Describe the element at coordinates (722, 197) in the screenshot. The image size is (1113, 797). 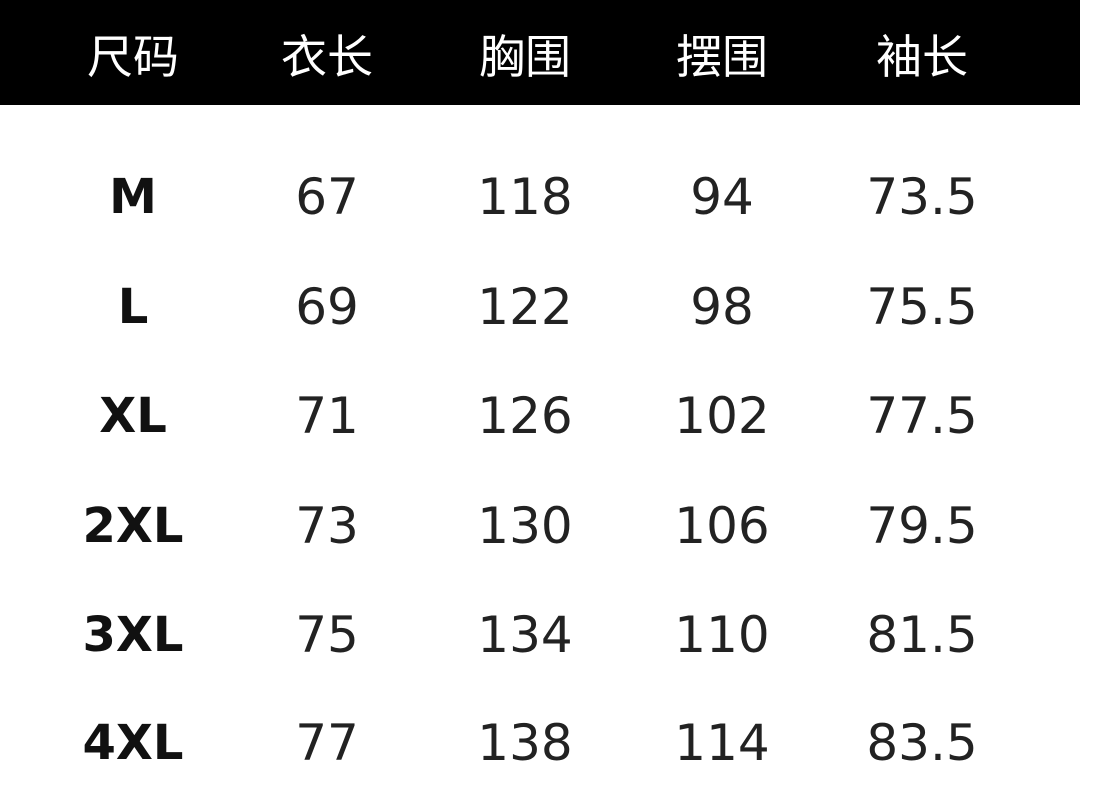
I see `table-cell: 94` at that location.